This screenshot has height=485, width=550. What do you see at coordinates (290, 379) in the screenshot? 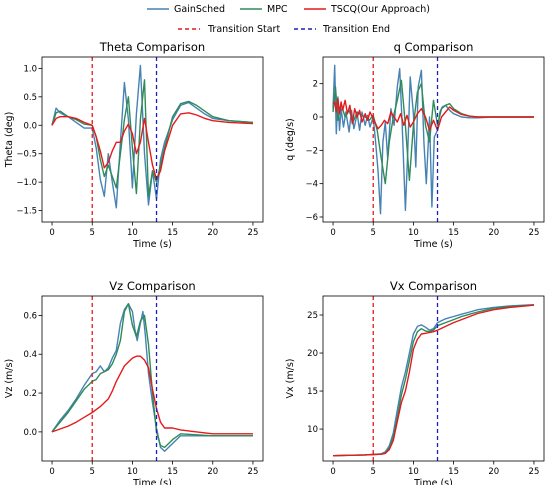
I see `chart-vx-ylabel: Vx (m/s)` at bounding box center [290, 379].